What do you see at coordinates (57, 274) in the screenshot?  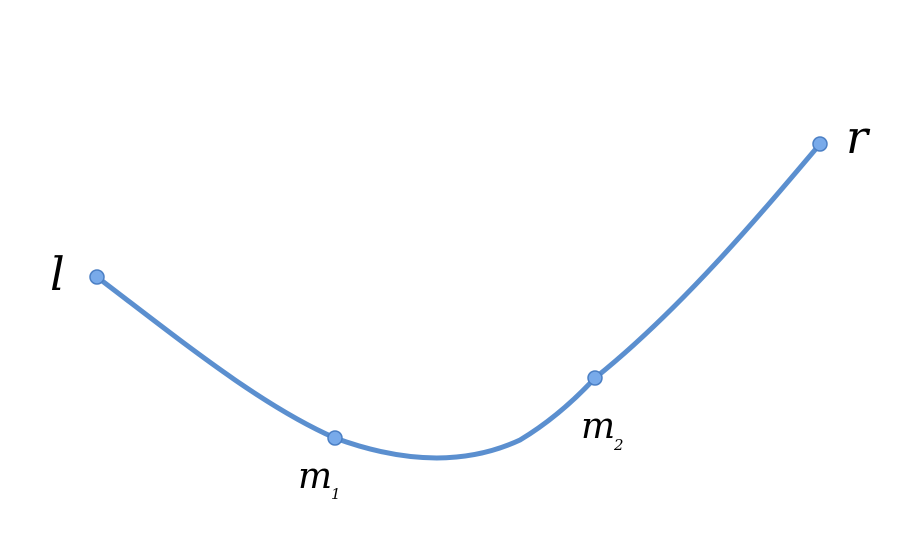 I see `label-l: l` at bounding box center [57, 274].